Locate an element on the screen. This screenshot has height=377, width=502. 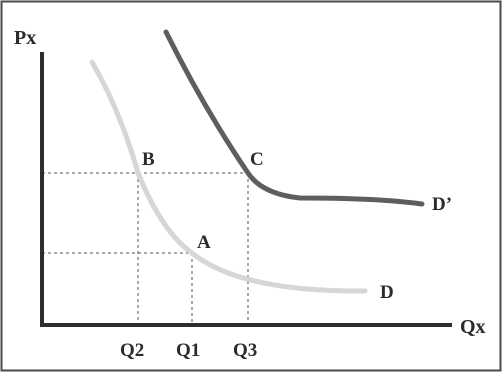
quantity-label-q1: Q1 is located at coordinates (188, 350).